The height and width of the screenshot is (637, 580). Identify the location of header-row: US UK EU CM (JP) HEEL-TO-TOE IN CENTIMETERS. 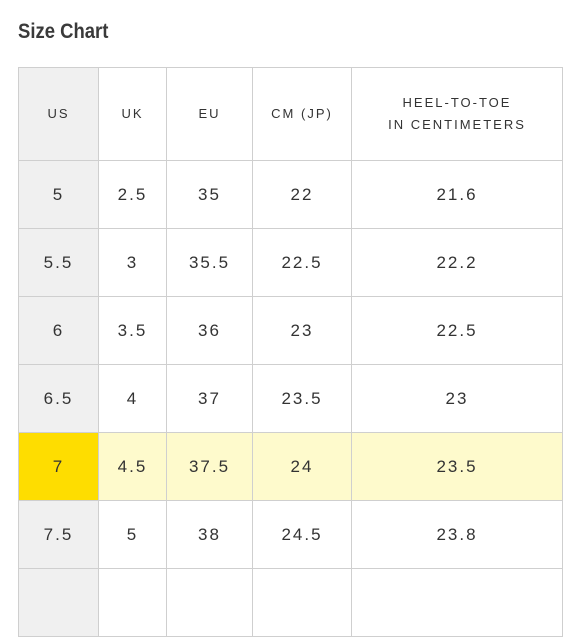
(290, 114).